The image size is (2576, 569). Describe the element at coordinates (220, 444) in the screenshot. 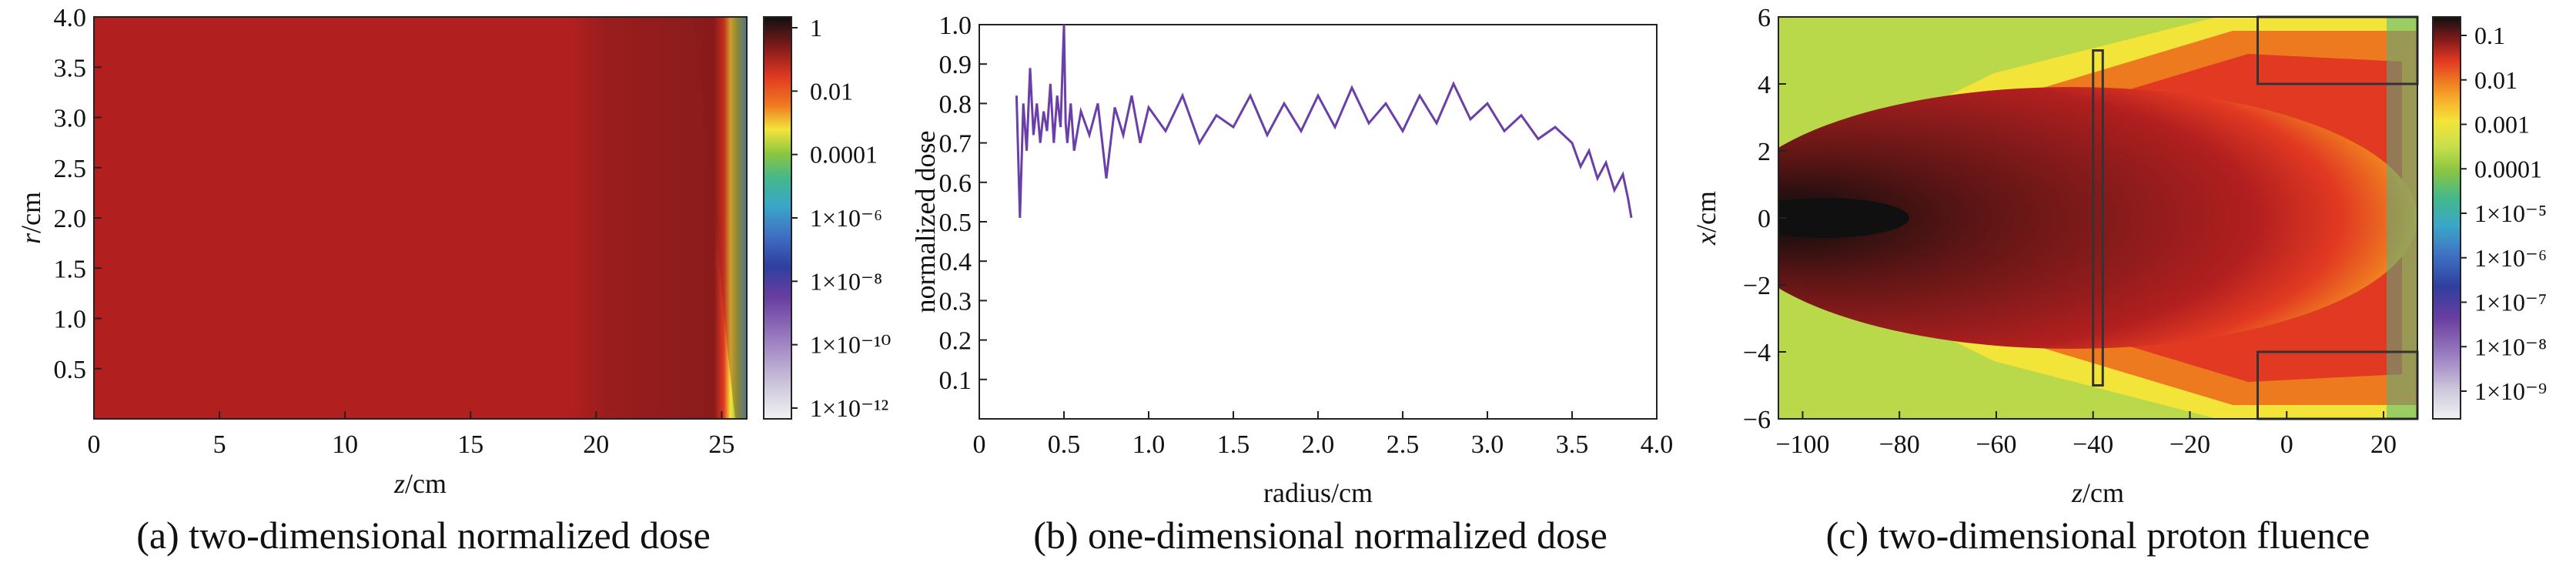

I see `x-tick-label: 5` at that location.